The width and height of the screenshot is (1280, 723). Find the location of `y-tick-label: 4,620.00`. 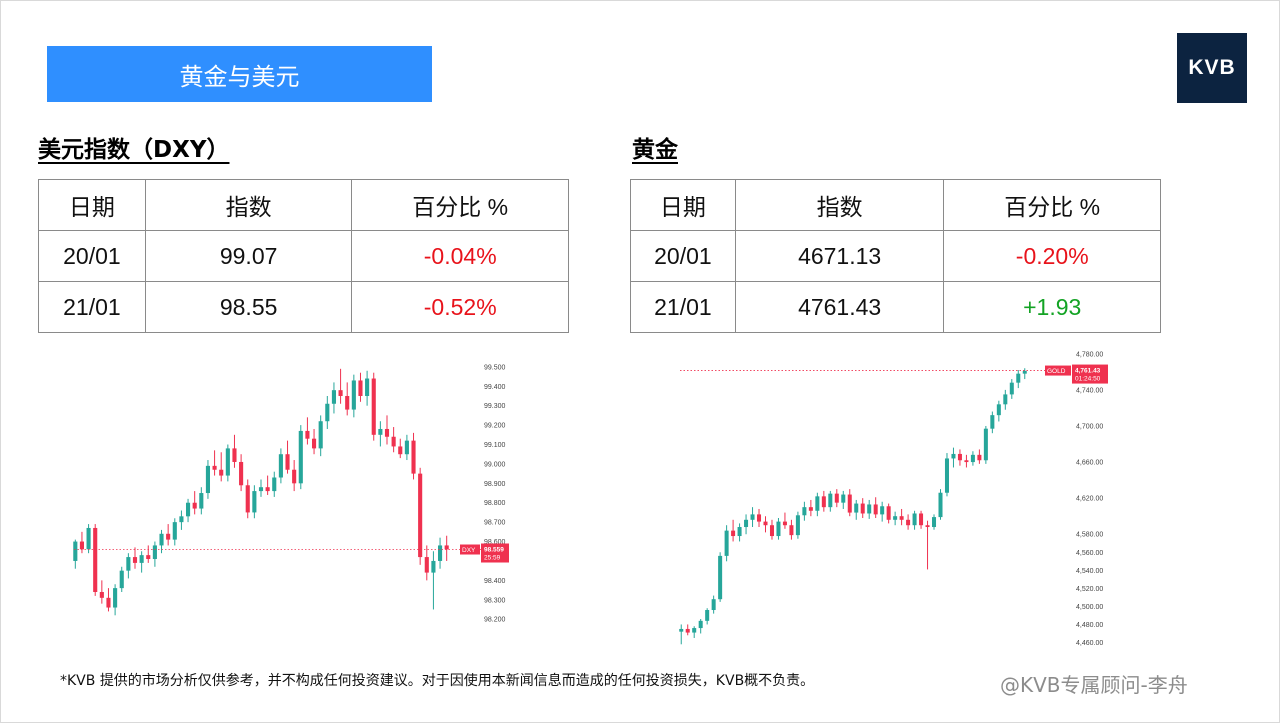

y-tick-label: 4,620.00 is located at coordinates (1089, 499).